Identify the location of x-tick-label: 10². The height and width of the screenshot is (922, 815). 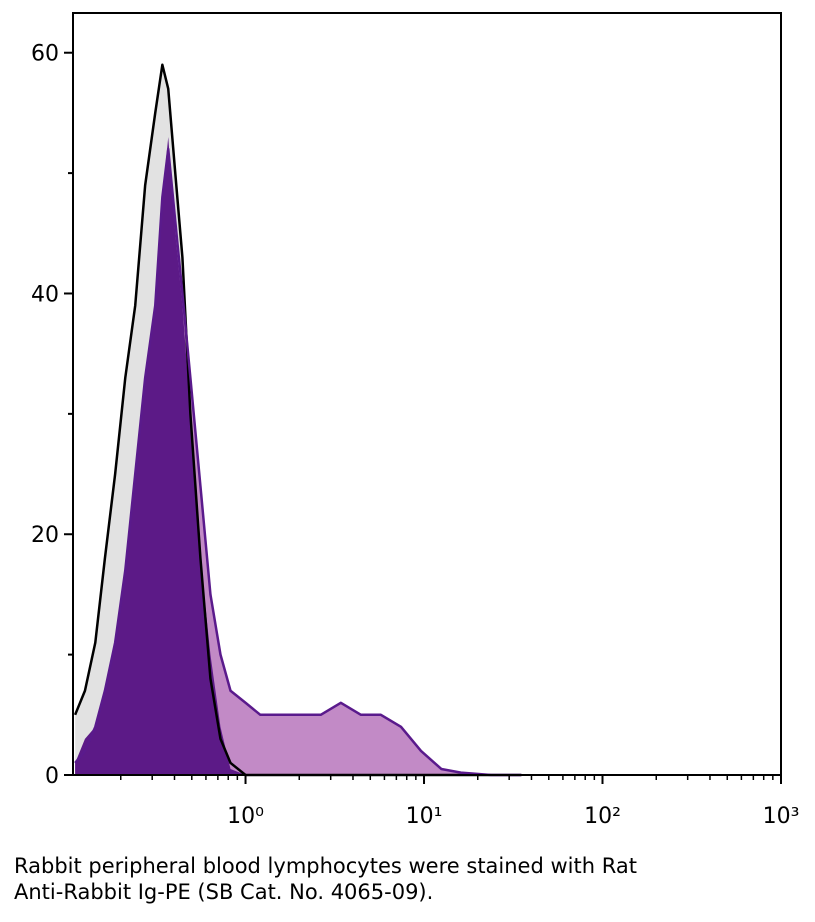
(602, 816).